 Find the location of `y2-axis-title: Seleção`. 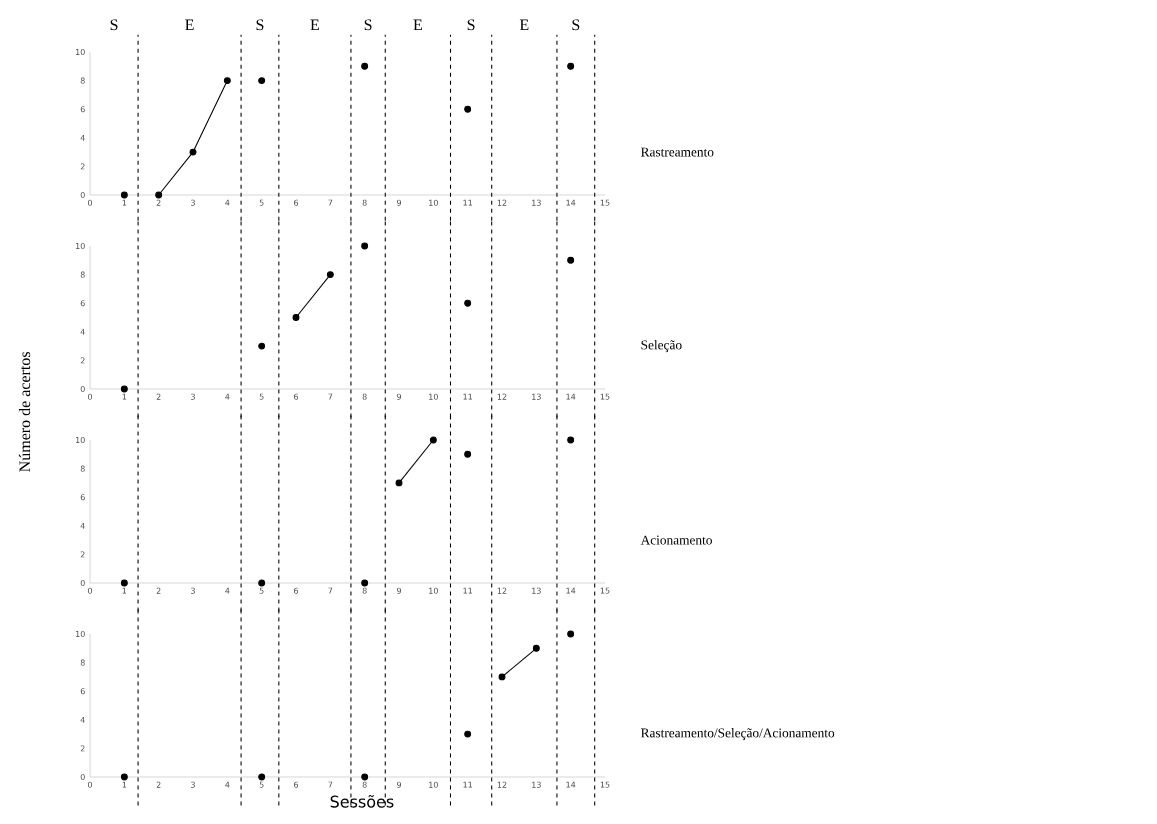

y2-axis-title: Seleção is located at coordinates (661, 346).